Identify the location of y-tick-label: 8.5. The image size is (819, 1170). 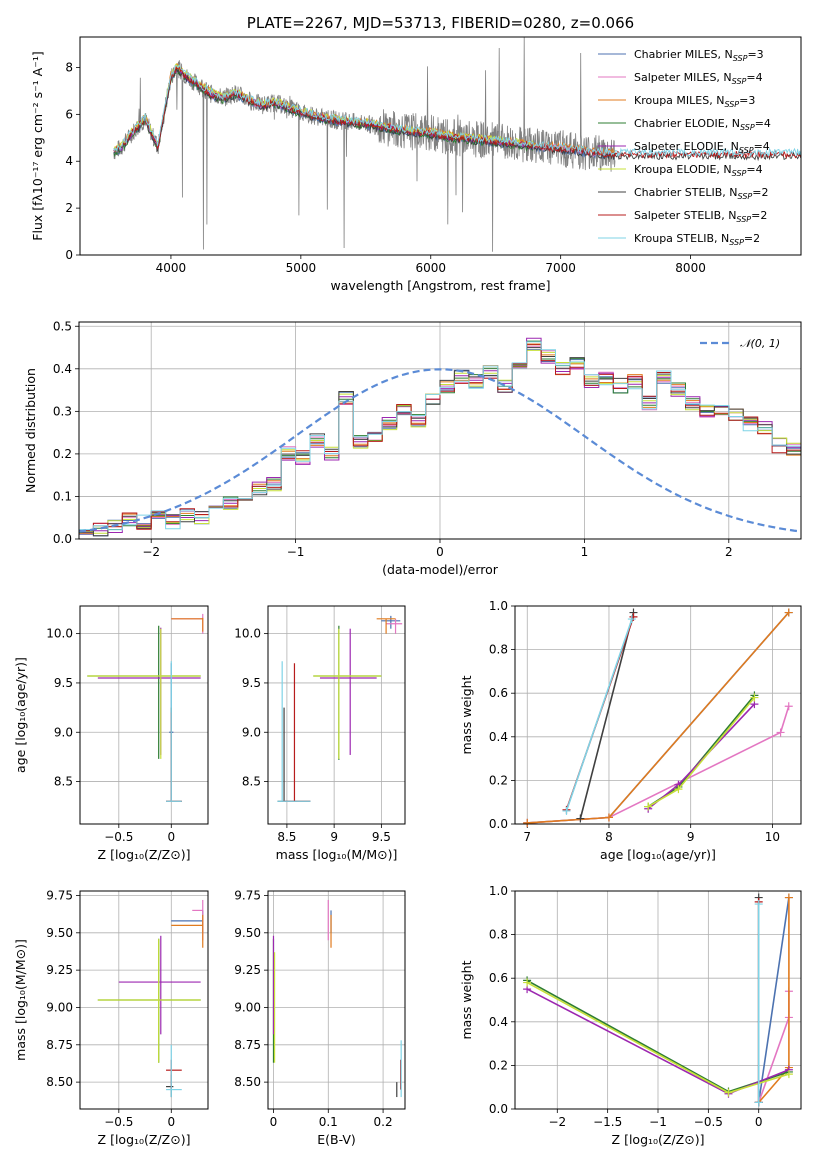
(251, 782).